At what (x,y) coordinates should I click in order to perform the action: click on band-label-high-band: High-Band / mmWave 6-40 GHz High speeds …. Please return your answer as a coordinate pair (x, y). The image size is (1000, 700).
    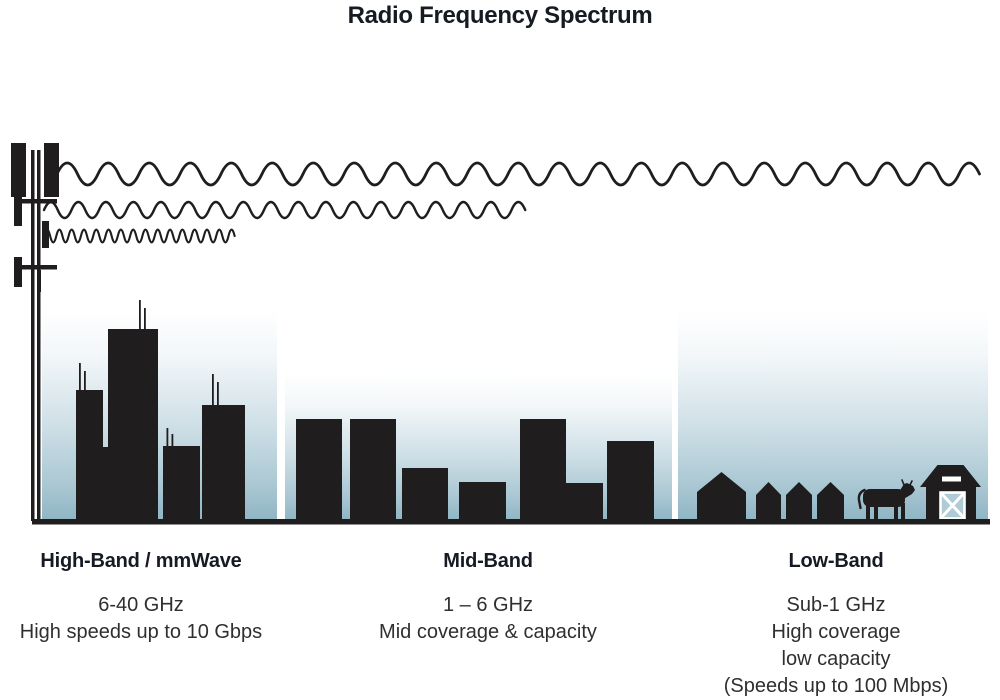
    Looking at the image, I should click on (141, 597).